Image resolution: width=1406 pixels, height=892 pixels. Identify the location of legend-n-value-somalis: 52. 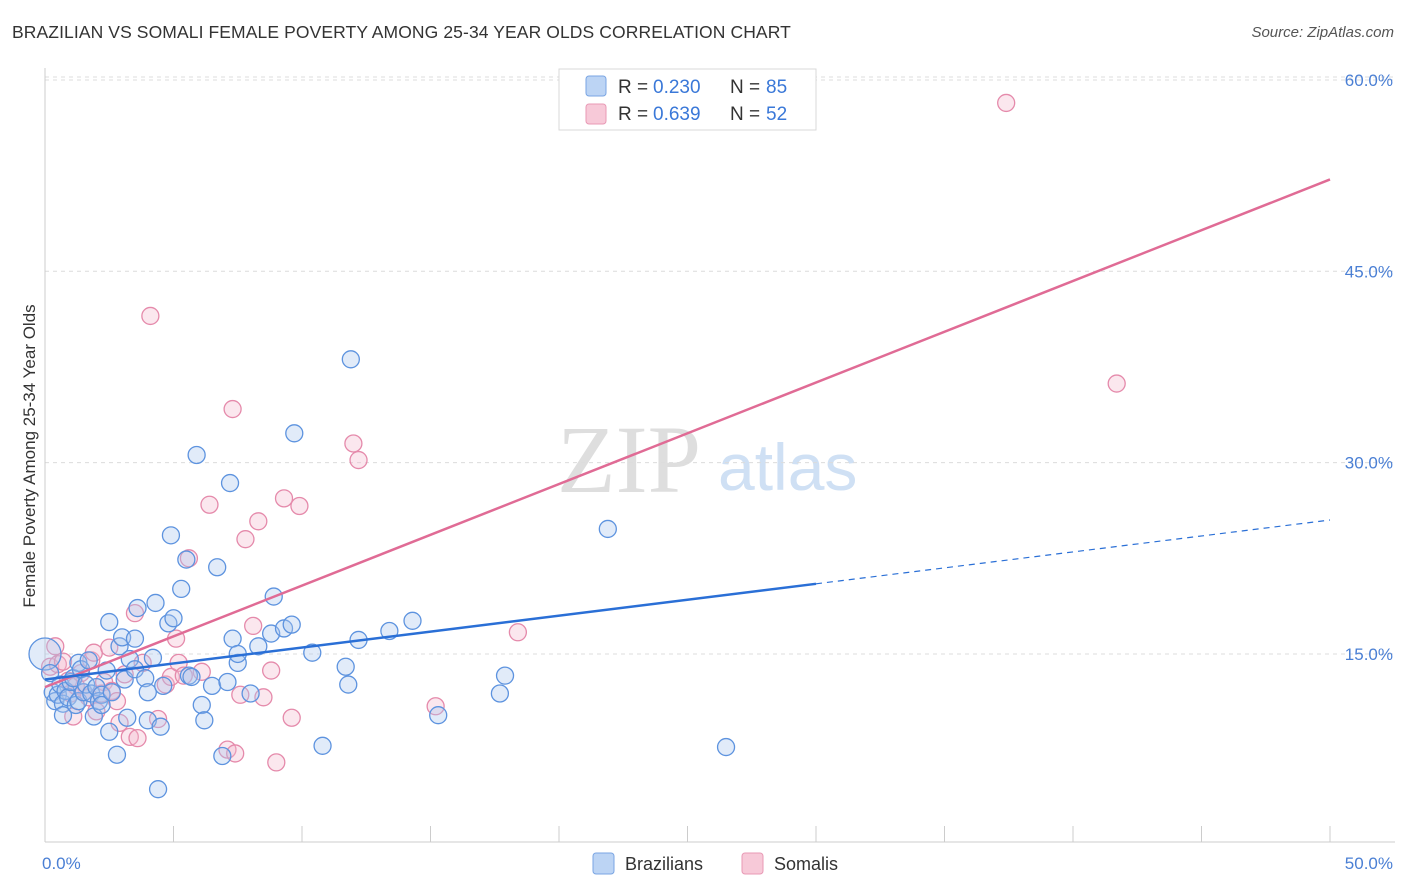
(776, 114).